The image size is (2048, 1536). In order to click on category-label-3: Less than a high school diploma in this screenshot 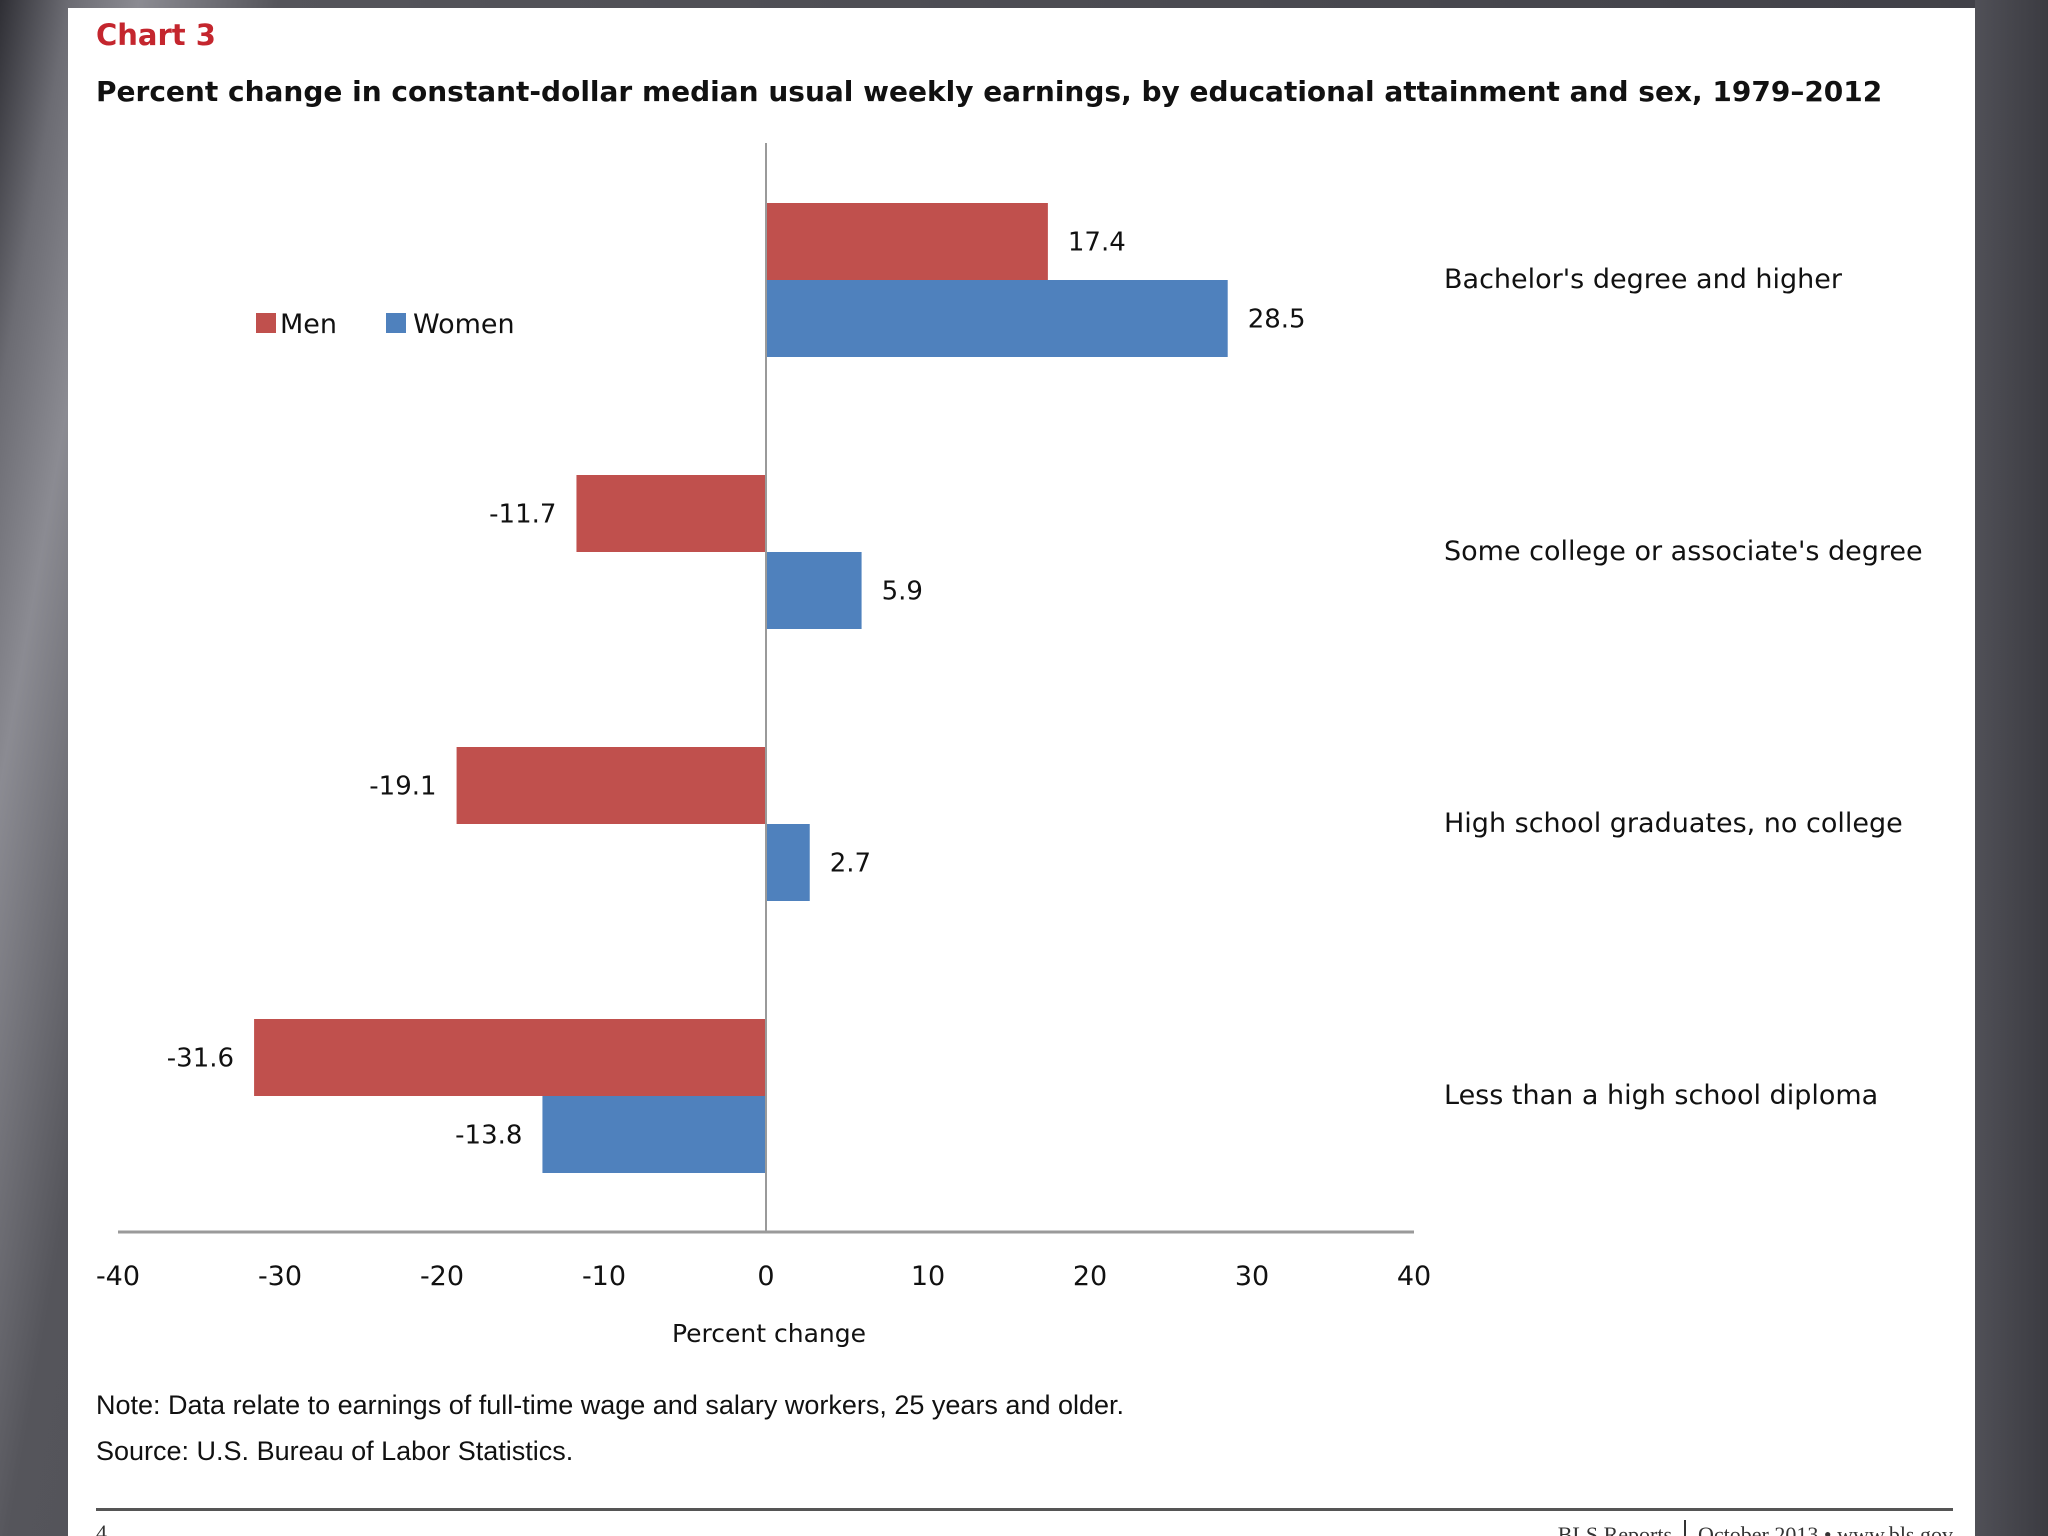, I will do `click(1661, 1095)`.